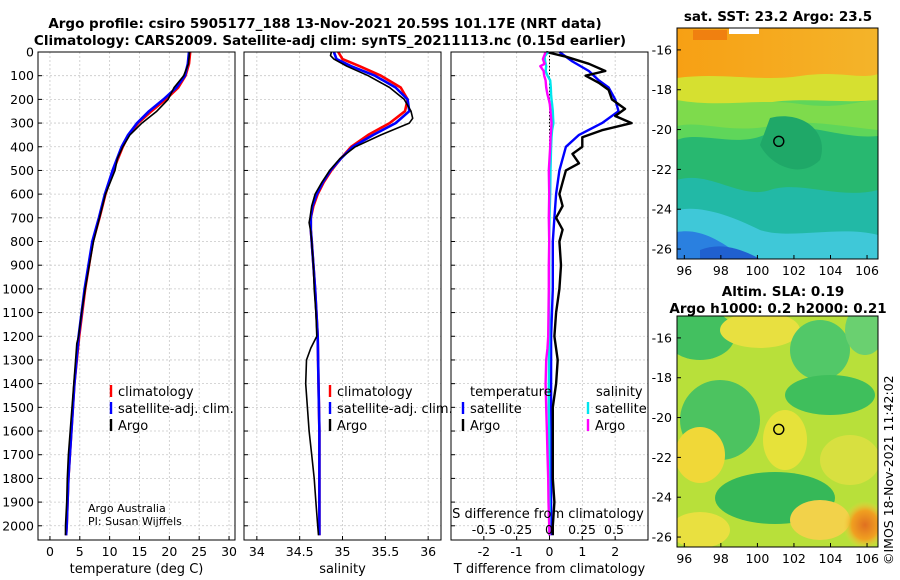 The image size is (900, 580). What do you see at coordinates (428, 551) in the screenshot?
I see `x-tick-label: 36` at bounding box center [428, 551].